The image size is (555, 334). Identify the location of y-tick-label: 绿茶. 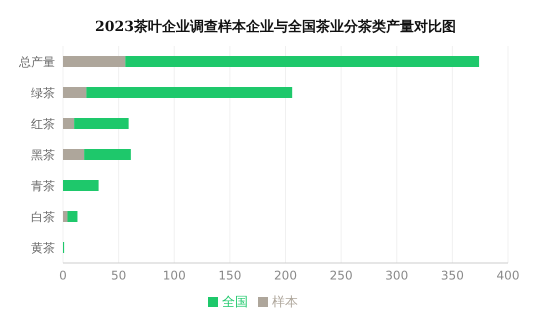
(43, 93).